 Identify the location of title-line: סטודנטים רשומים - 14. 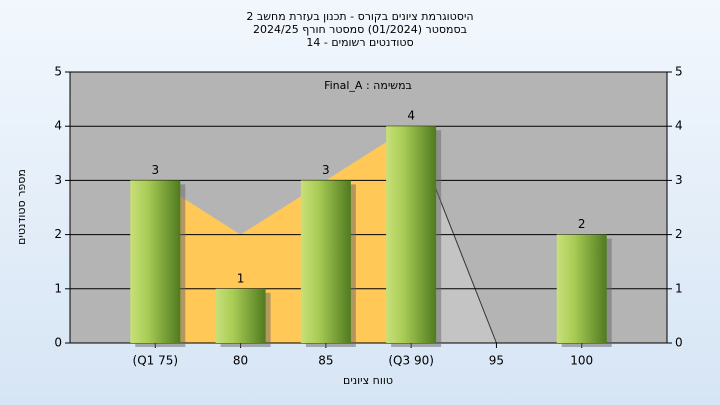
(359, 42).